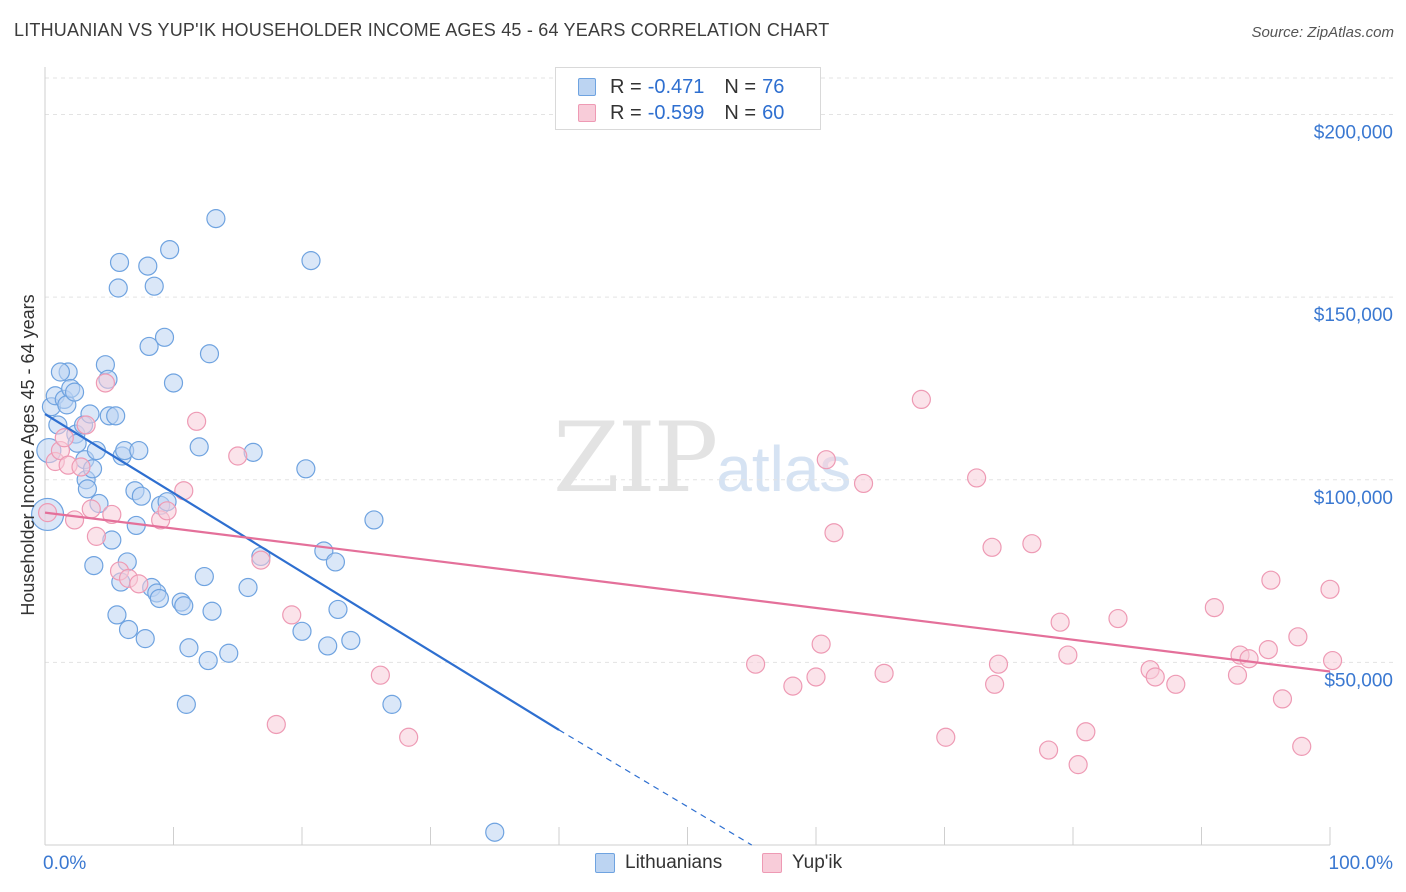  What do you see at coordinates (772, 863) in the screenshot?
I see `series-swatch-yupik` at bounding box center [772, 863].